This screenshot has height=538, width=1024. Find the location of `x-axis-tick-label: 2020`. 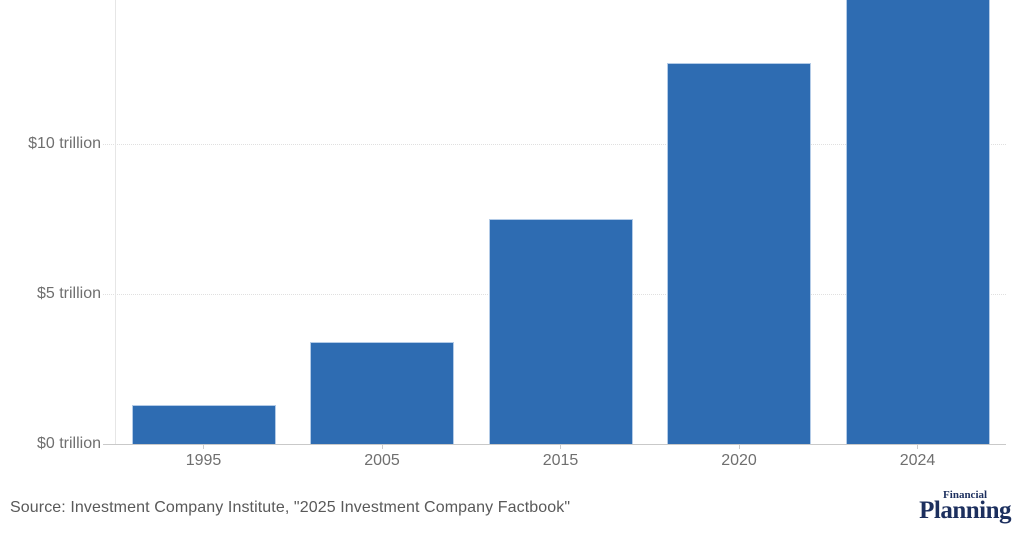

x-axis-tick-label: 2020 is located at coordinates (739, 460).